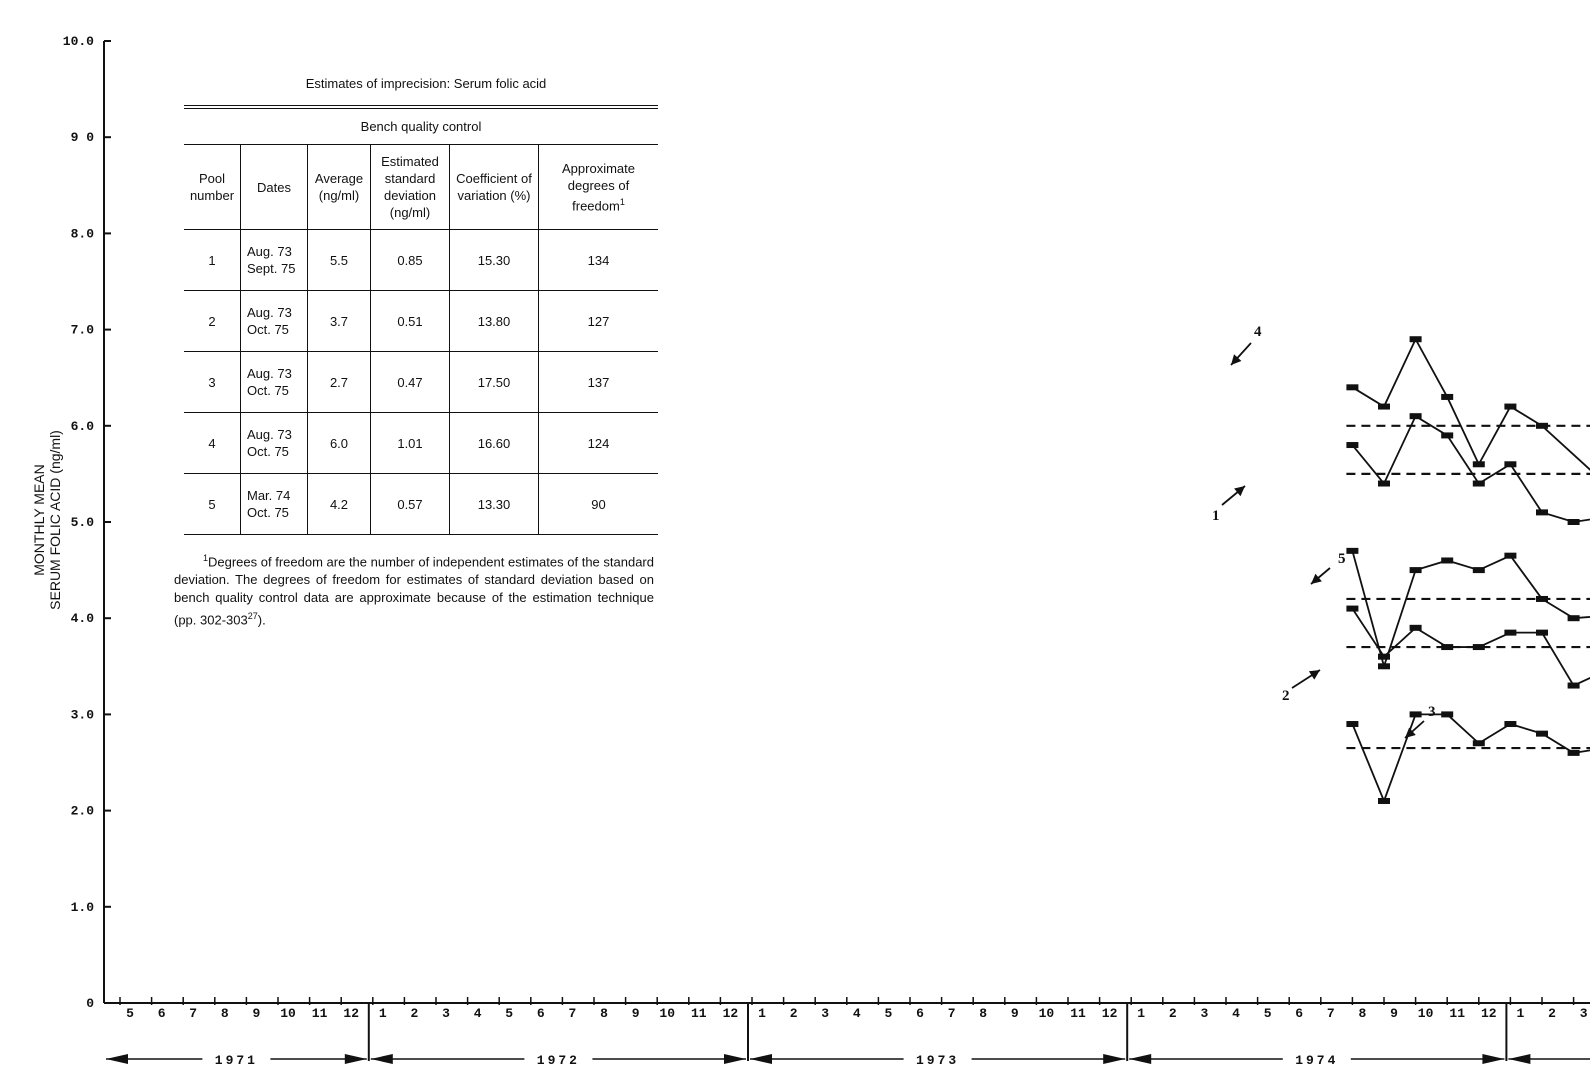 The height and width of the screenshot is (1086, 1590). I want to click on cell-dates: Aug. 73 Sept. 75, so click(274, 260).